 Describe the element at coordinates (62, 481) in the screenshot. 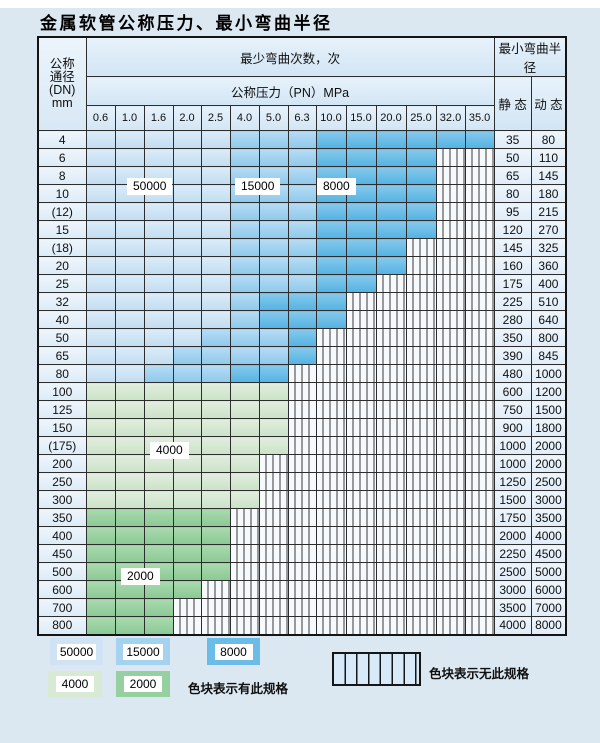

I see `dn-cell: 250` at that location.